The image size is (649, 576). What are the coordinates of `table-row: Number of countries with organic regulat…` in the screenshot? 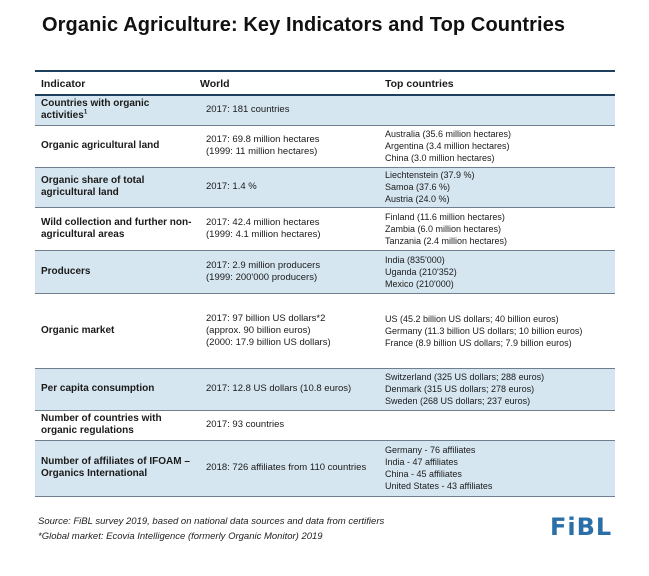 It's located at (325, 425).